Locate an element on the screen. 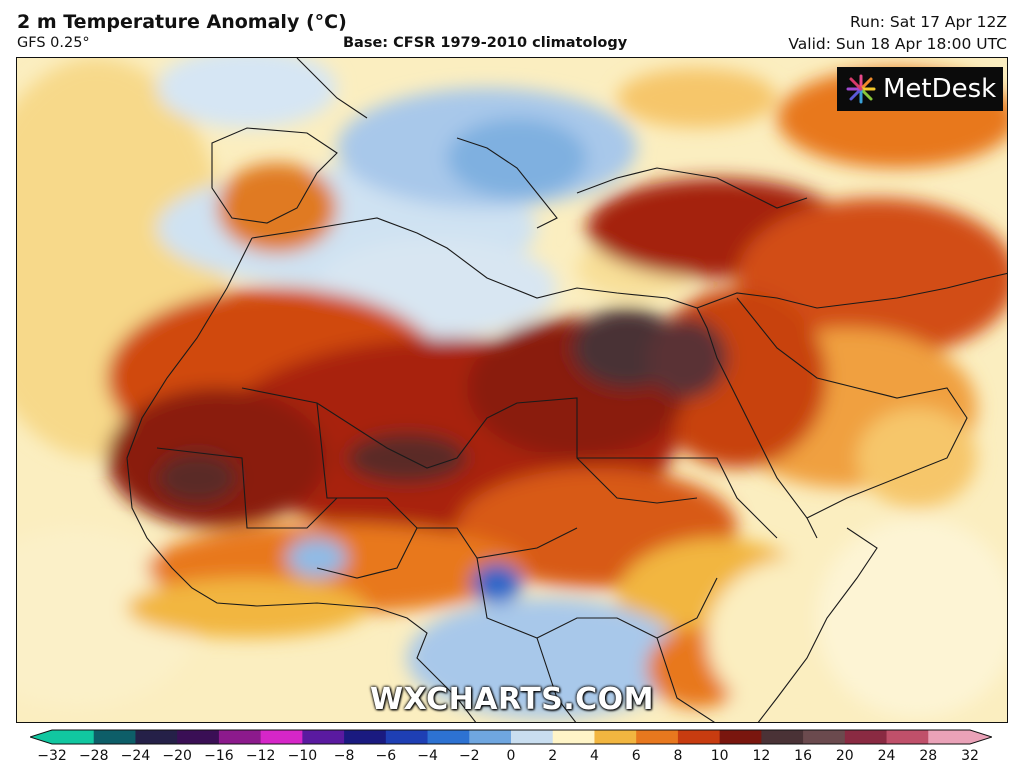 The width and height of the screenshot is (1024, 784). colorbar-tick-label: −10 is located at coordinates (302, 756).